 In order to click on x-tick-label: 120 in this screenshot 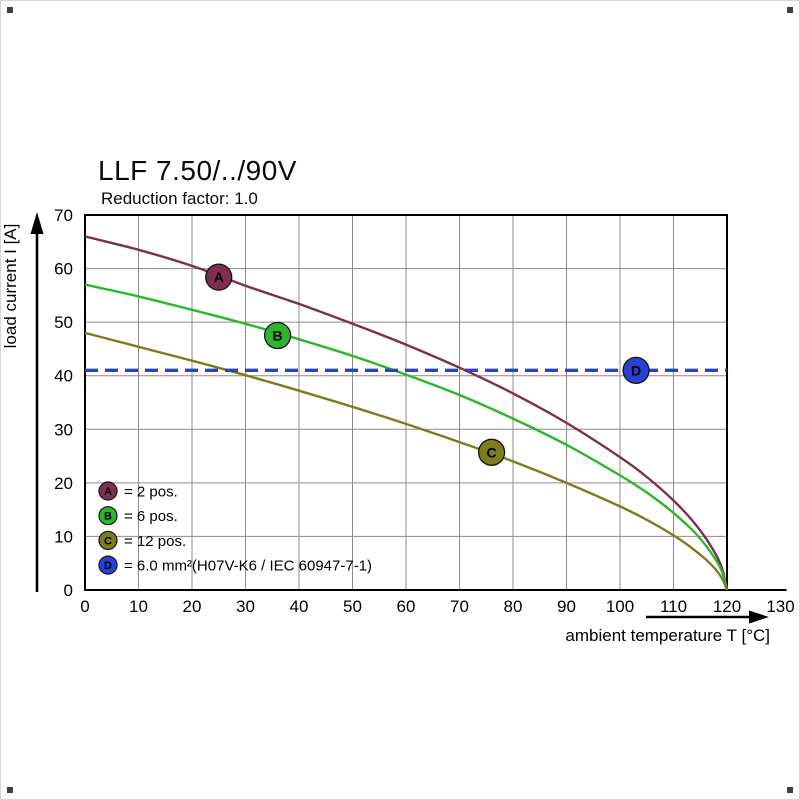, I will do `click(727, 606)`.